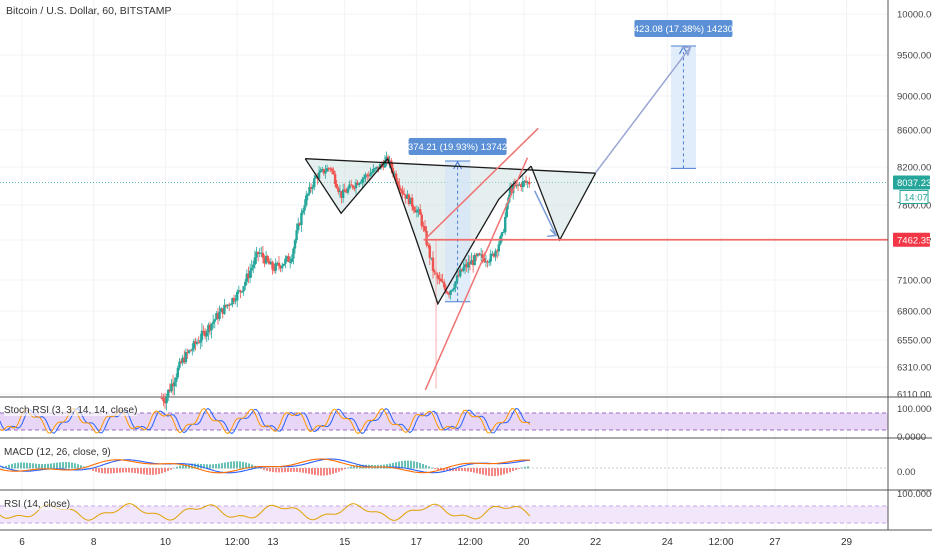 Image resolution: width=932 pixels, height=550 pixels. What do you see at coordinates (914, 368) in the screenshot?
I see `price-tick: 6310.00` at bounding box center [914, 368].